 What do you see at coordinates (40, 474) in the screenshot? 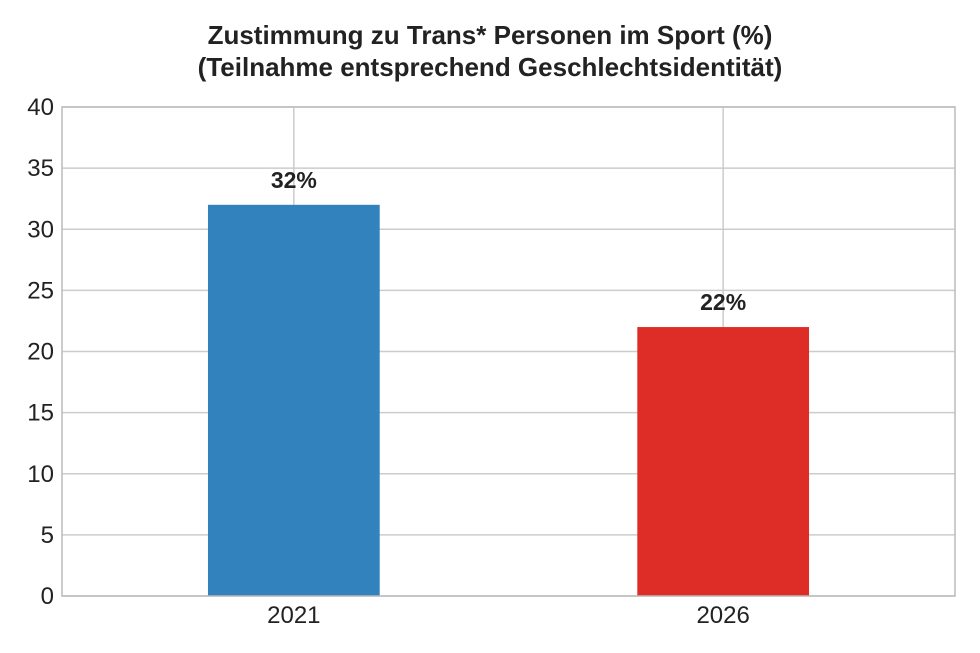
I see `y-tick-label: 10` at bounding box center [40, 474].